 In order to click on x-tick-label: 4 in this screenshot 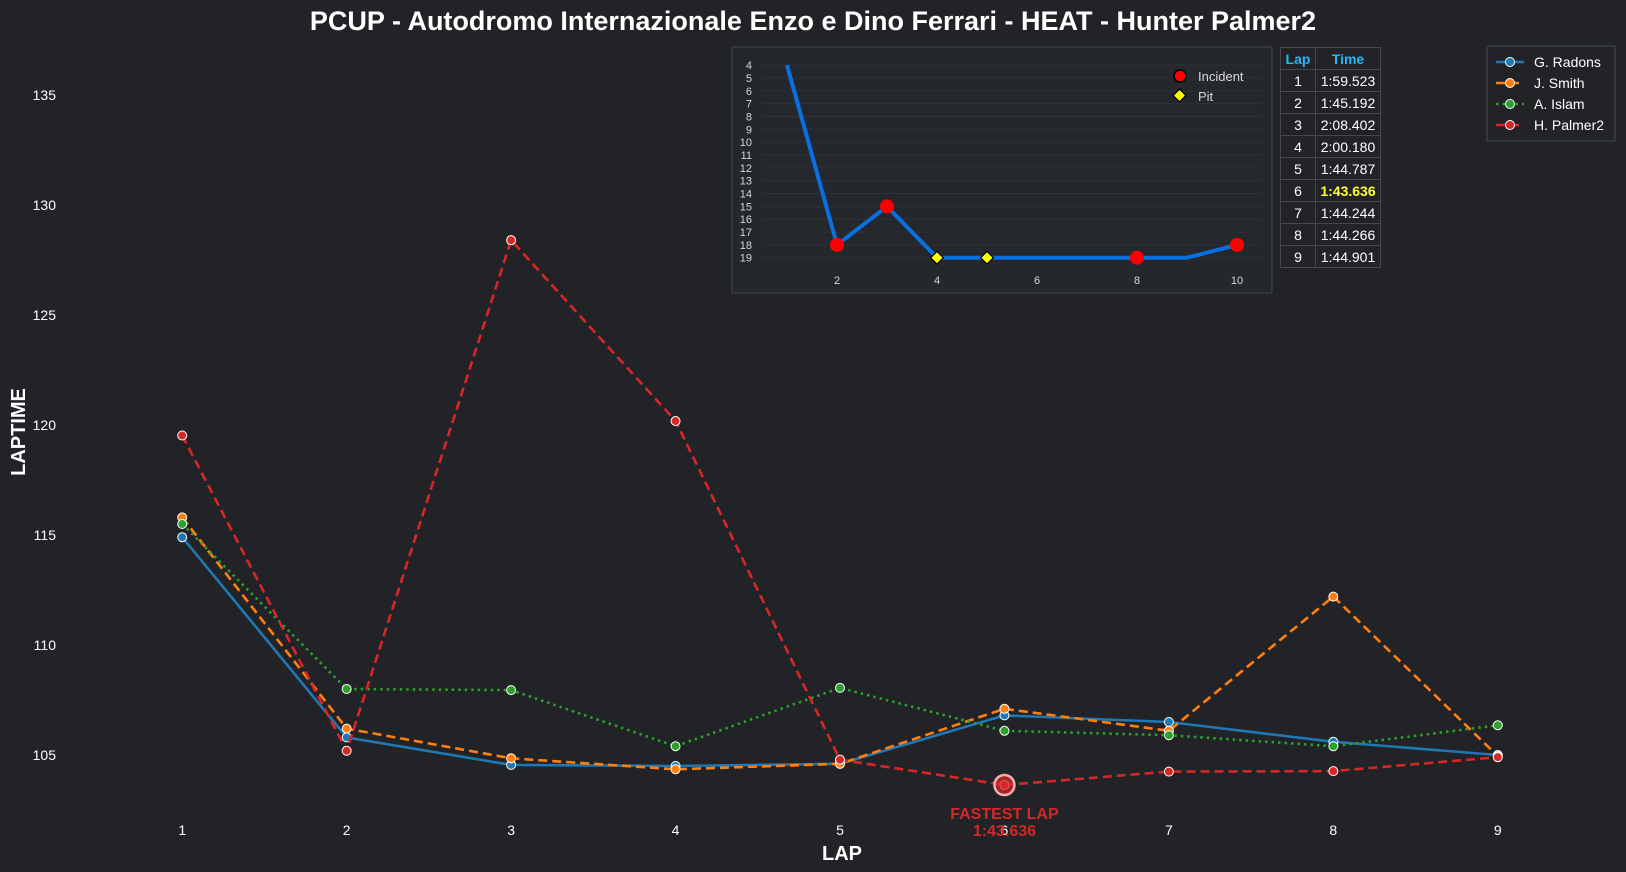, I will do `click(676, 830)`.